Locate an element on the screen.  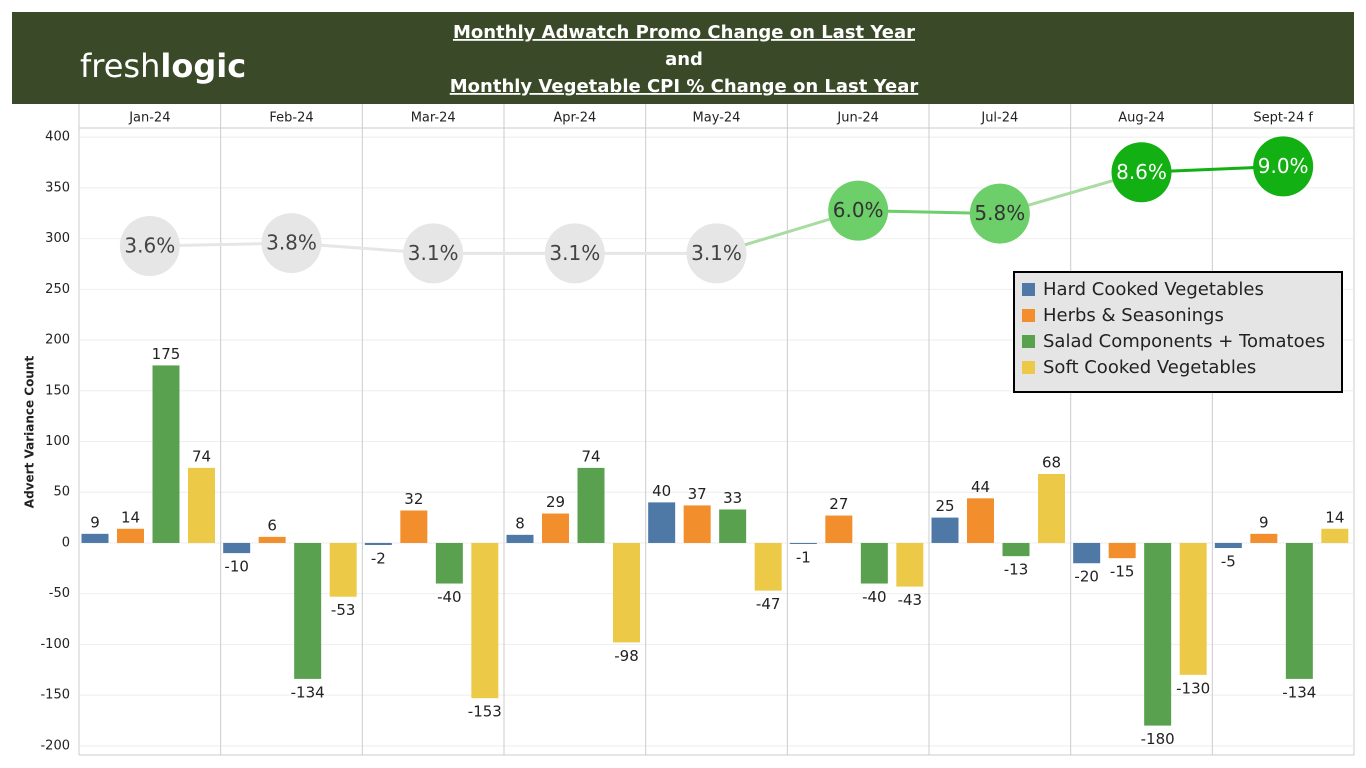
cpi-label: 3.6% is located at coordinates (149, 246).